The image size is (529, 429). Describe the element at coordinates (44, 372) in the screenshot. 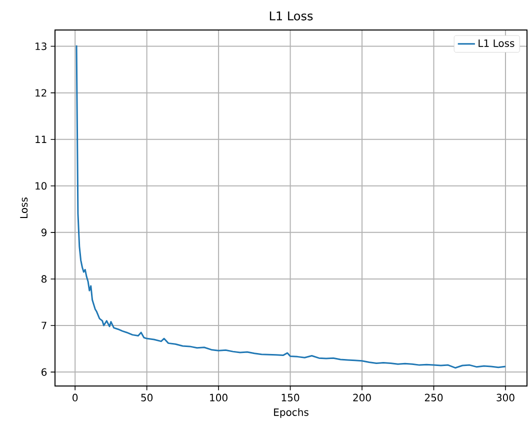

I see `y-tick-label: 6` at that location.